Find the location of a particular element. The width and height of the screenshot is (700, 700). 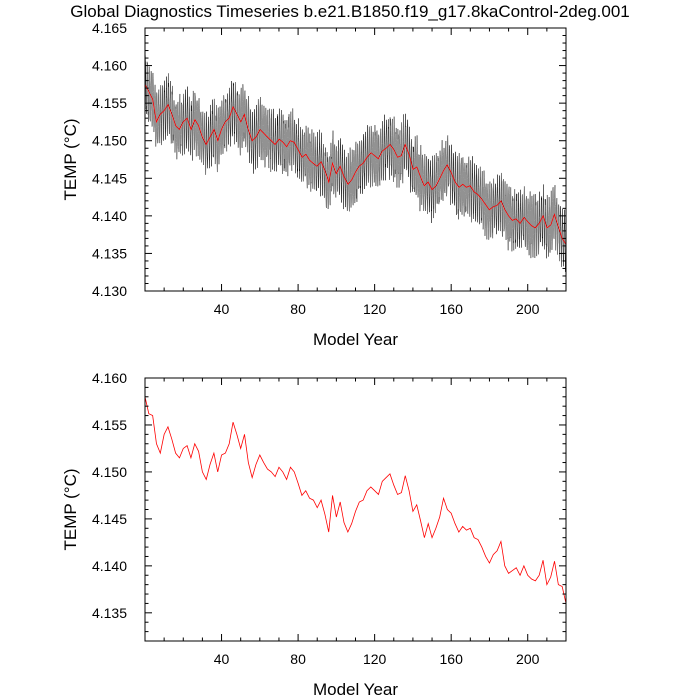

annual-mean-temp-line is located at coordinates (355, 164).